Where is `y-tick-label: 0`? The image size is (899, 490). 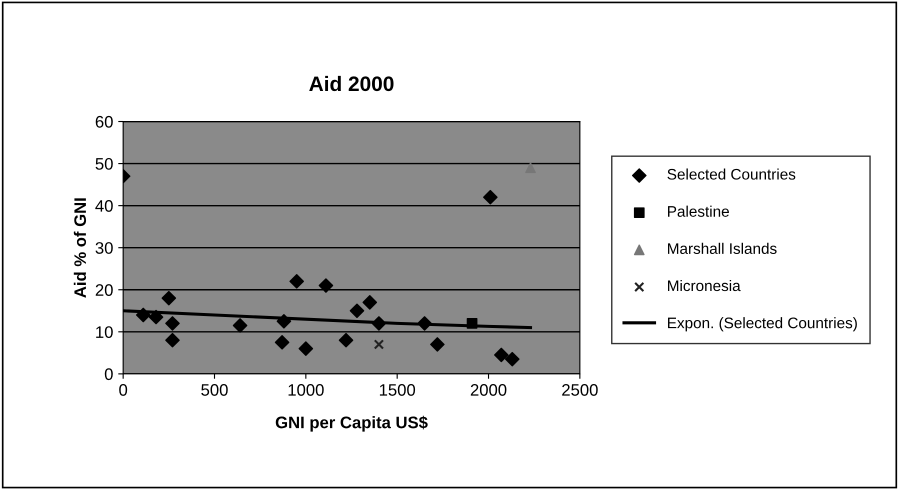 y-tick-label: 0 is located at coordinates (108, 374).